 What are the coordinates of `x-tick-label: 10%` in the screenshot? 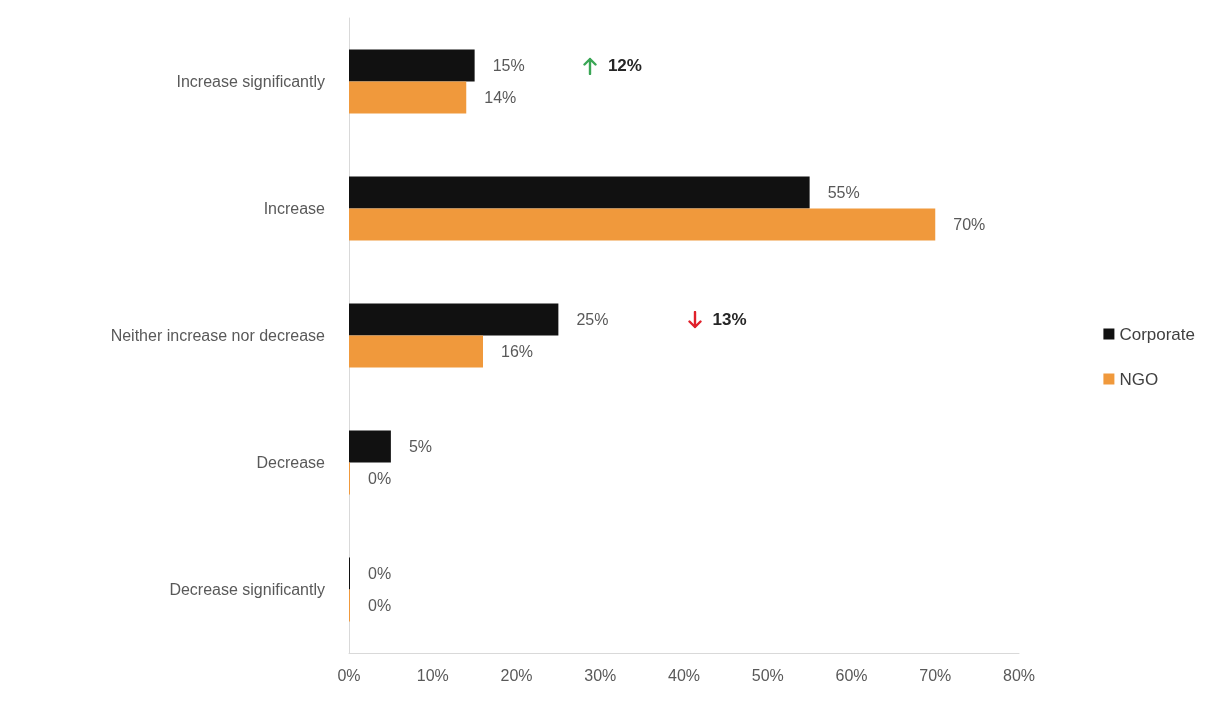 It's located at (432, 675).